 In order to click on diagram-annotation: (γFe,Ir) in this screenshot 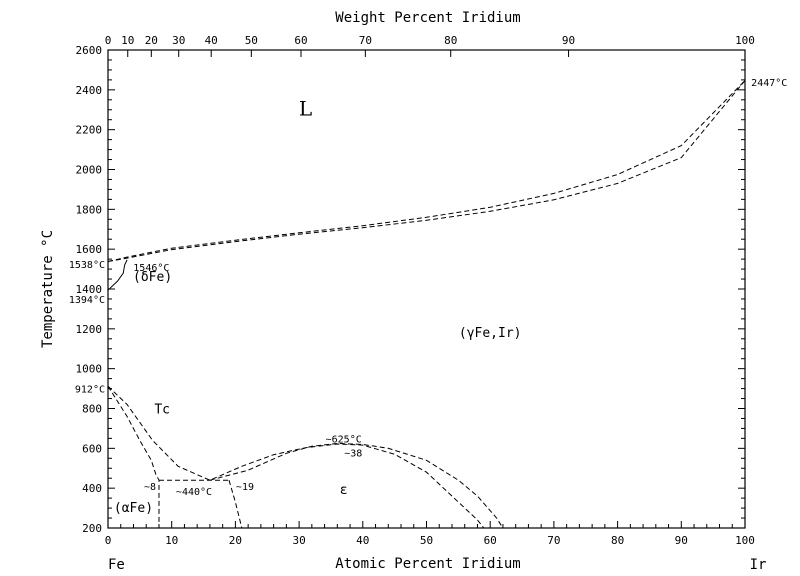, I will do `click(490, 333)`.